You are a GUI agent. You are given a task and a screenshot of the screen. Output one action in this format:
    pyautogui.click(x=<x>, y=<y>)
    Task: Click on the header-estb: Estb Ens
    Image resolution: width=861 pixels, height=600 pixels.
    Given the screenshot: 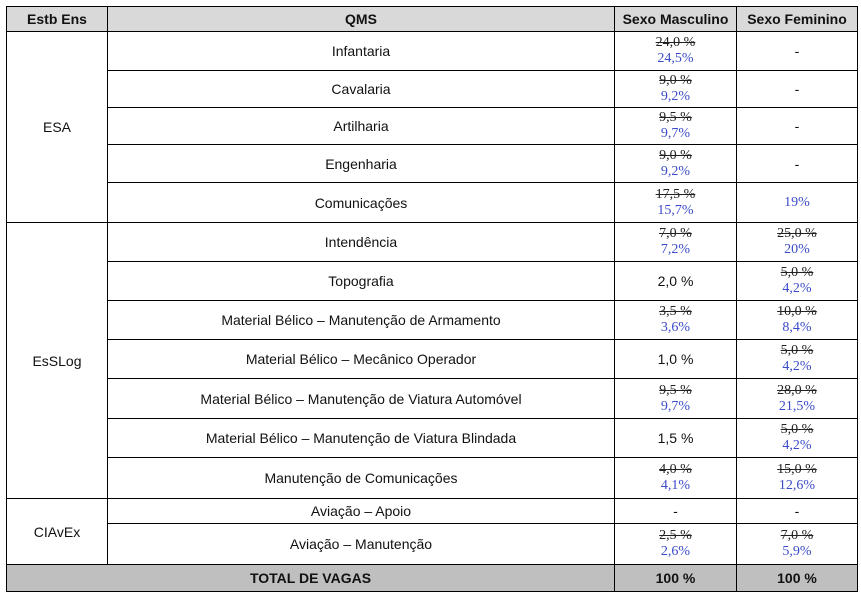 What is the action you would take?
    pyautogui.click(x=57, y=19)
    